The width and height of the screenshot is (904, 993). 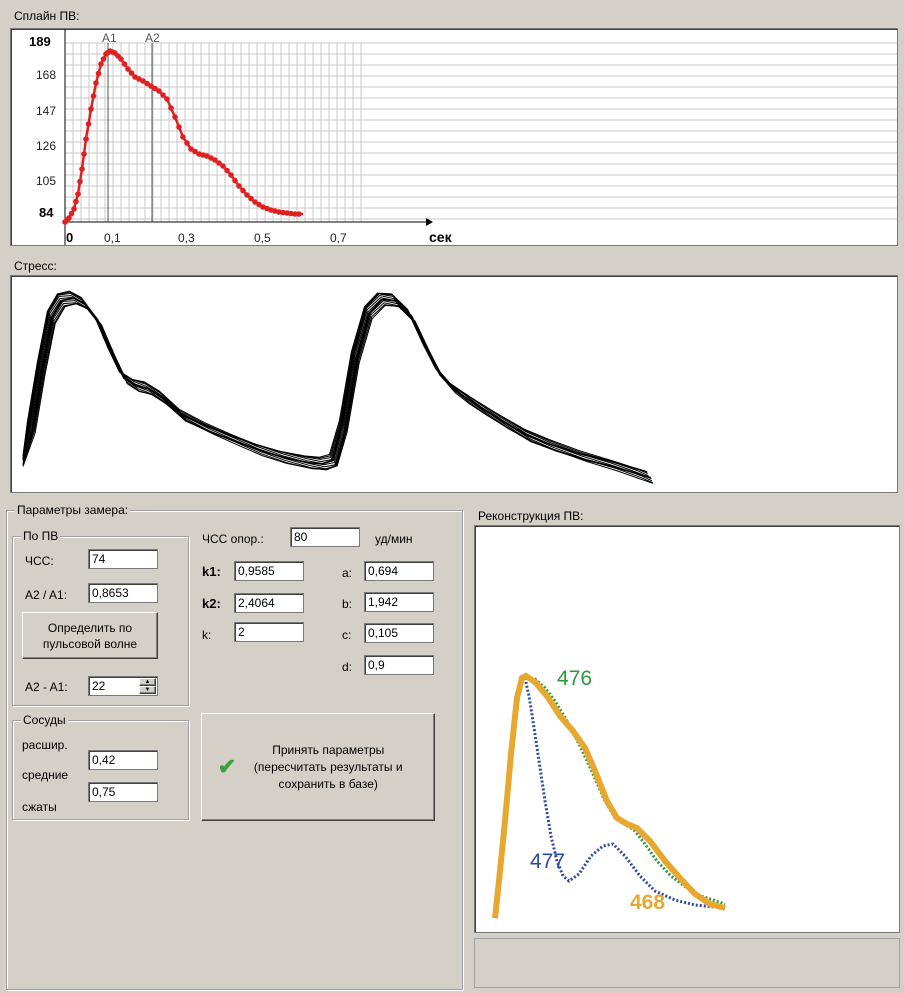 I want to click on hr-label: ЧСС:, so click(x=39, y=561).